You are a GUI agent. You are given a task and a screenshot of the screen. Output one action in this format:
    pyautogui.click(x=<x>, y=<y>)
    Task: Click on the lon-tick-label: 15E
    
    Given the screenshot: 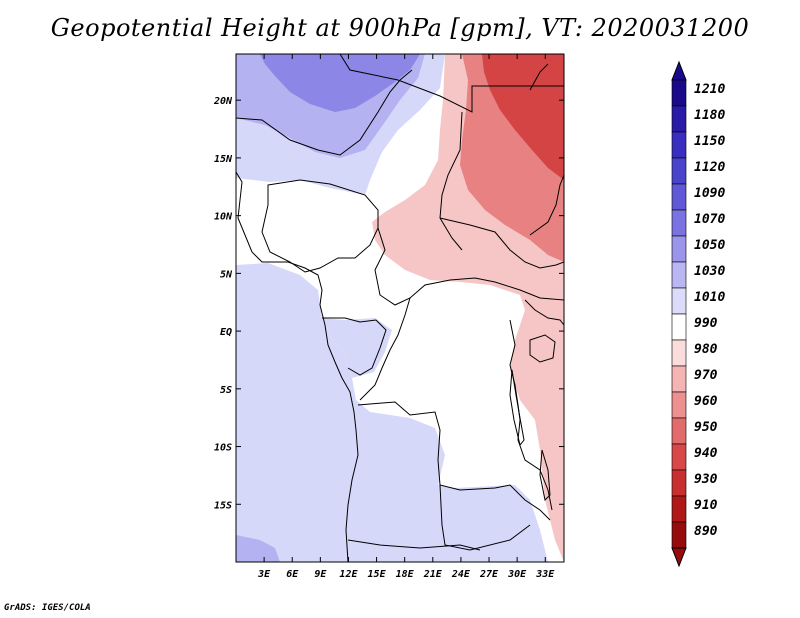 What is the action you would take?
    pyautogui.click(x=377, y=574)
    